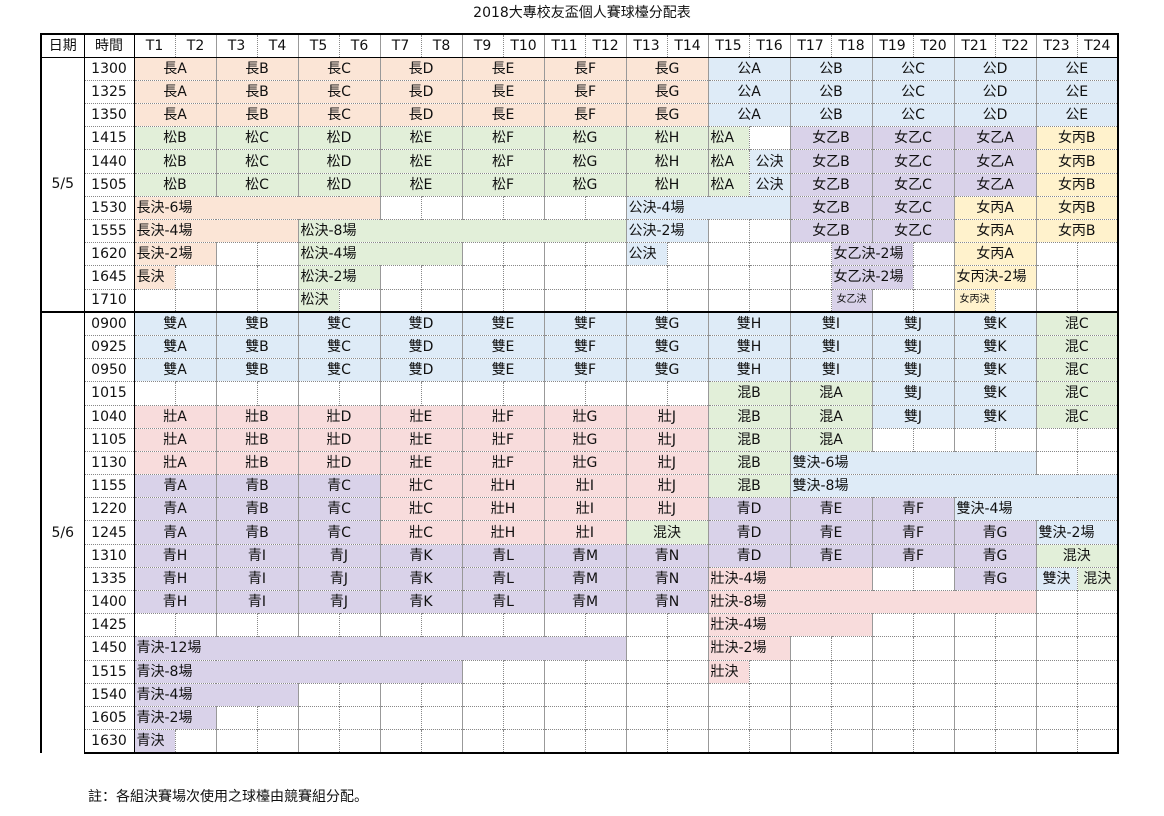 The height and width of the screenshot is (816, 1164). What do you see at coordinates (482, 45) in the screenshot?
I see `header-table-t9: T9` at bounding box center [482, 45].